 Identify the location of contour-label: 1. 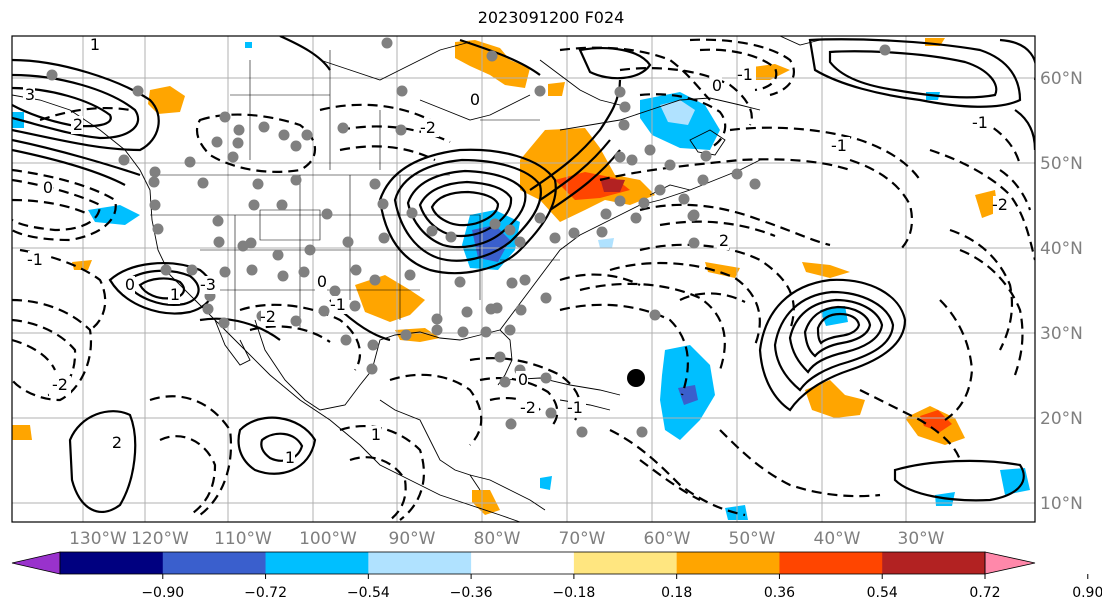
(376, 434).